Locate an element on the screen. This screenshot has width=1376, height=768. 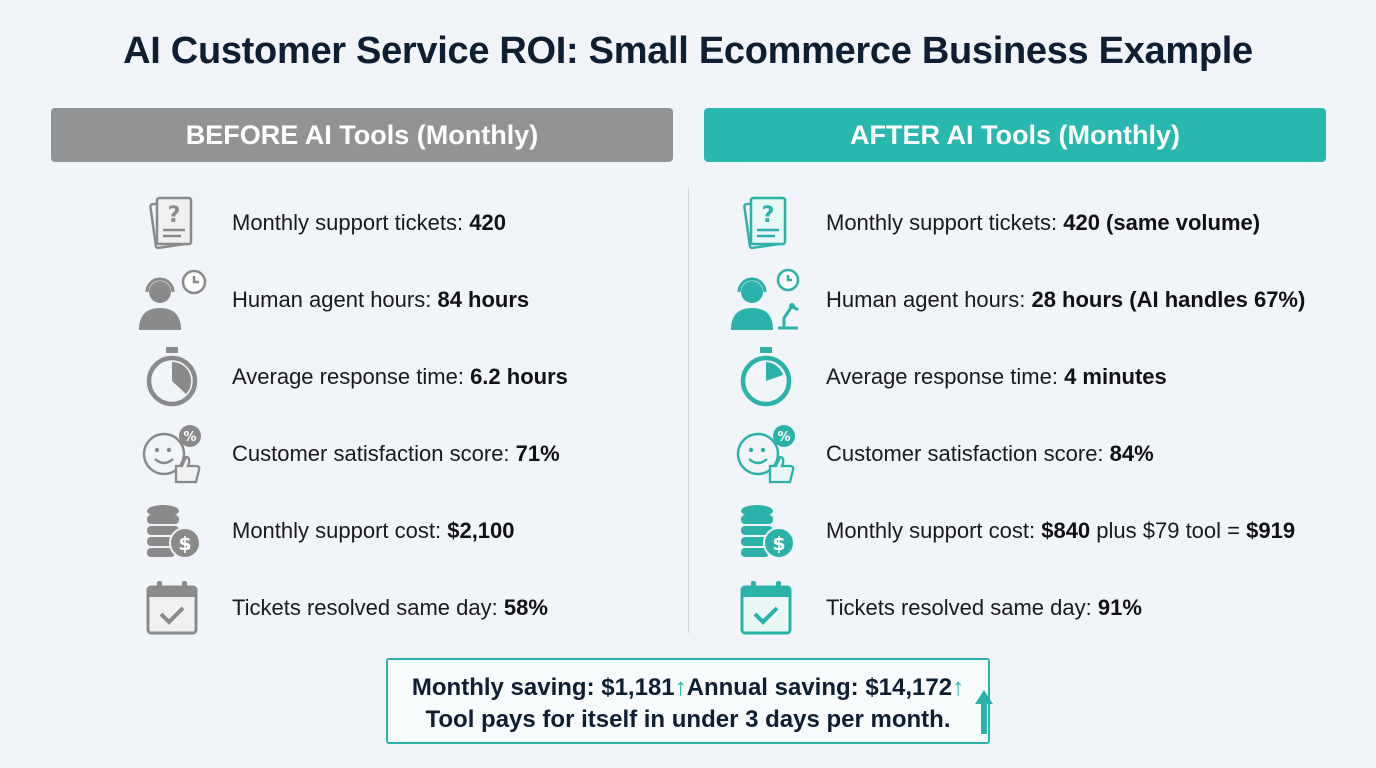
row-value: 84 hours is located at coordinates (483, 299).